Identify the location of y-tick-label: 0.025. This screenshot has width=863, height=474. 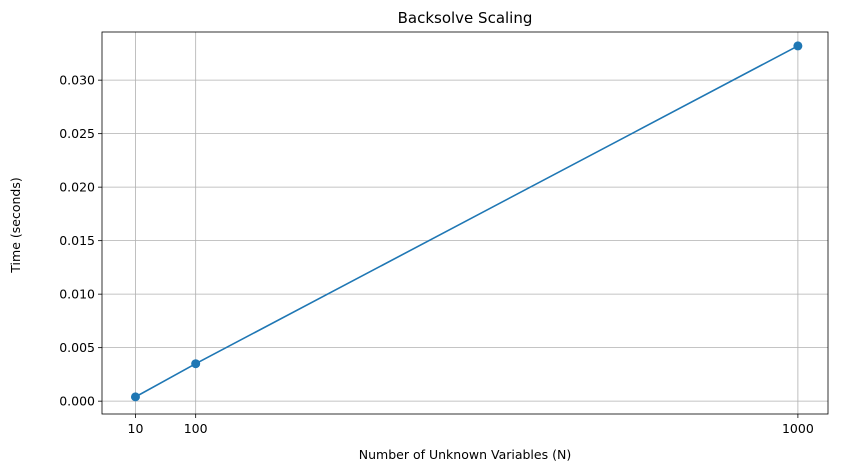
(77, 133).